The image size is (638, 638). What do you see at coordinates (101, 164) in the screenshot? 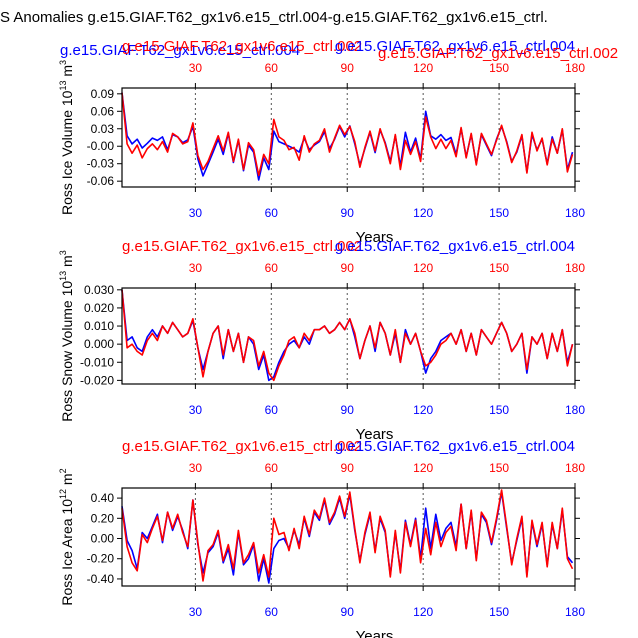
I see `y-tick-label: -0.03` at bounding box center [101, 164].